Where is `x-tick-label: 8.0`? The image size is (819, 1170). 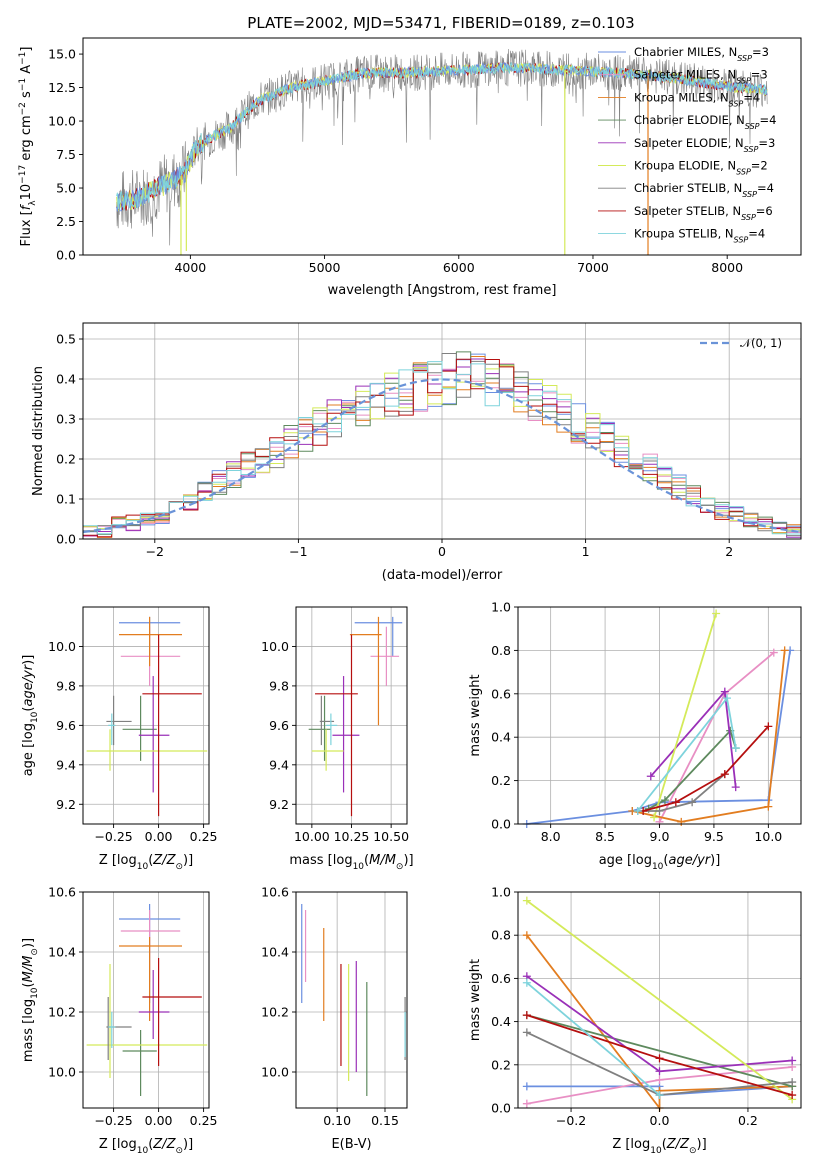
x-tick-label: 8.0 is located at coordinates (551, 836).